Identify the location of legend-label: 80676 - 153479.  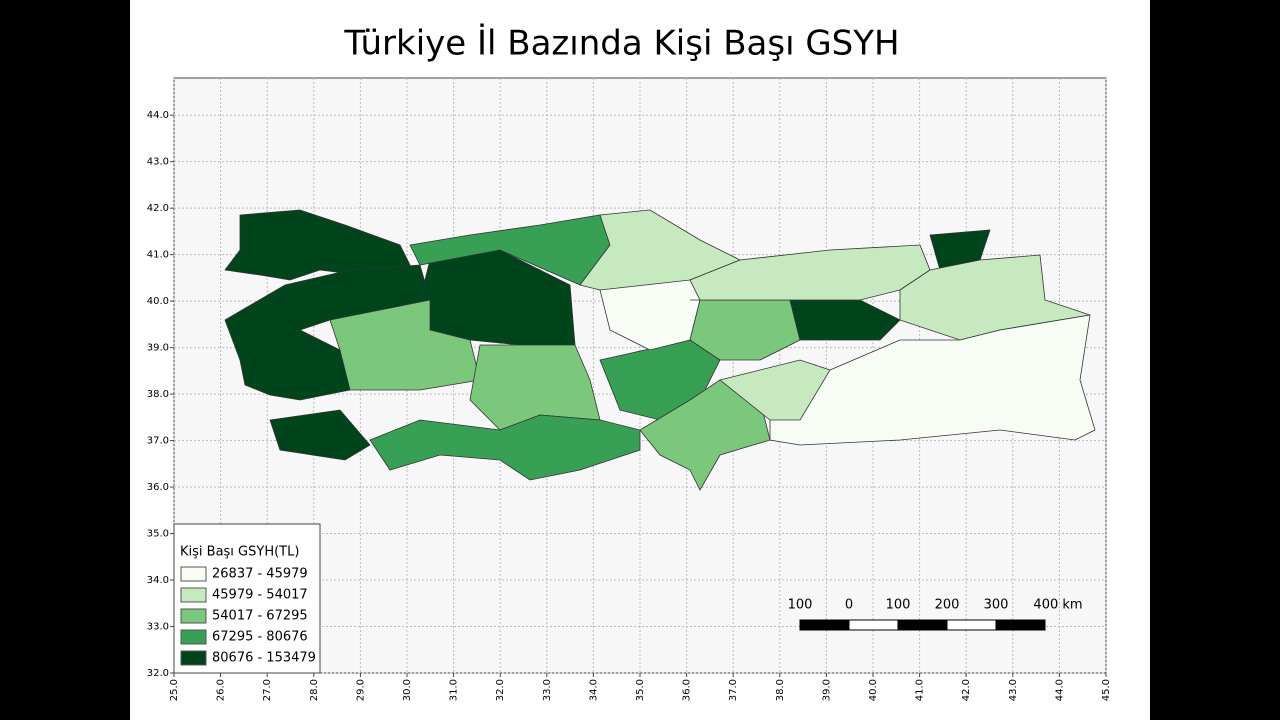
(264, 658).